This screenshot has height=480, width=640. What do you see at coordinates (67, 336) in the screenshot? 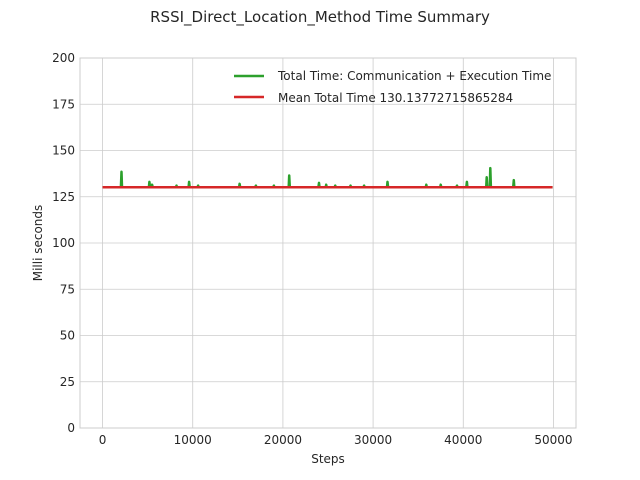
I see `y-tick-label: 50` at bounding box center [67, 336].